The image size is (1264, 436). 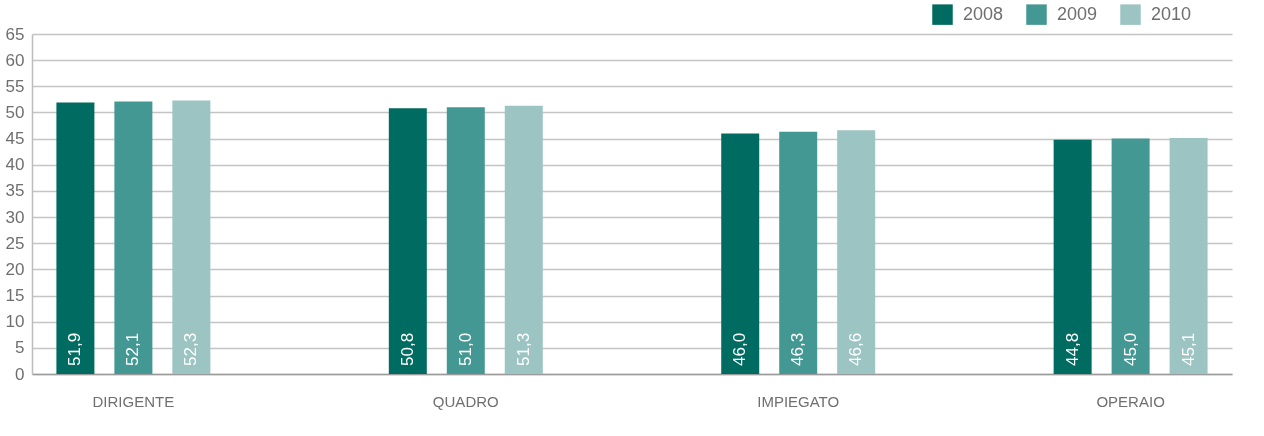 I want to click on data-label: 44,8, so click(x=1072, y=349).